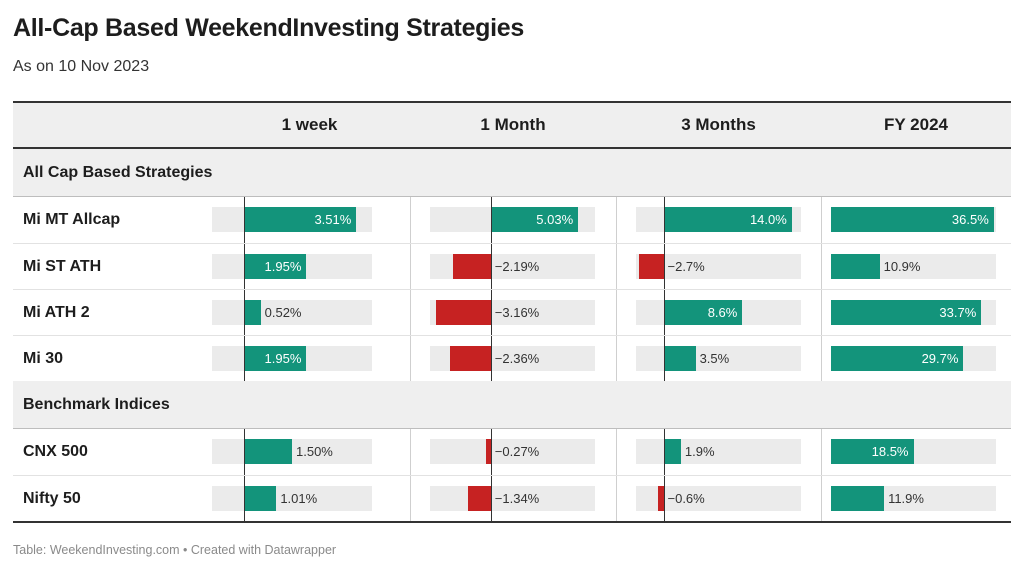  Describe the element at coordinates (512, 172) in the screenshot. I see `group-header: All Cap Based Strategies` at that location.